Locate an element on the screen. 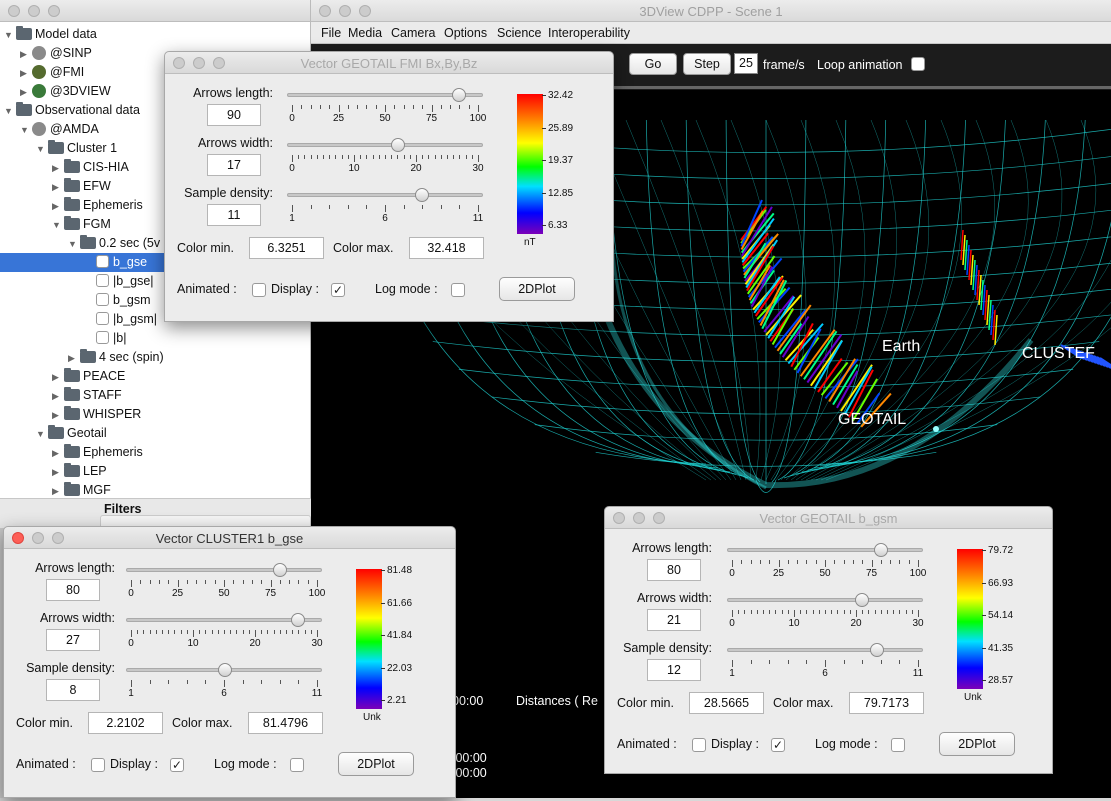  color-max-input: 32.418 is located at coordinates (446, 248).